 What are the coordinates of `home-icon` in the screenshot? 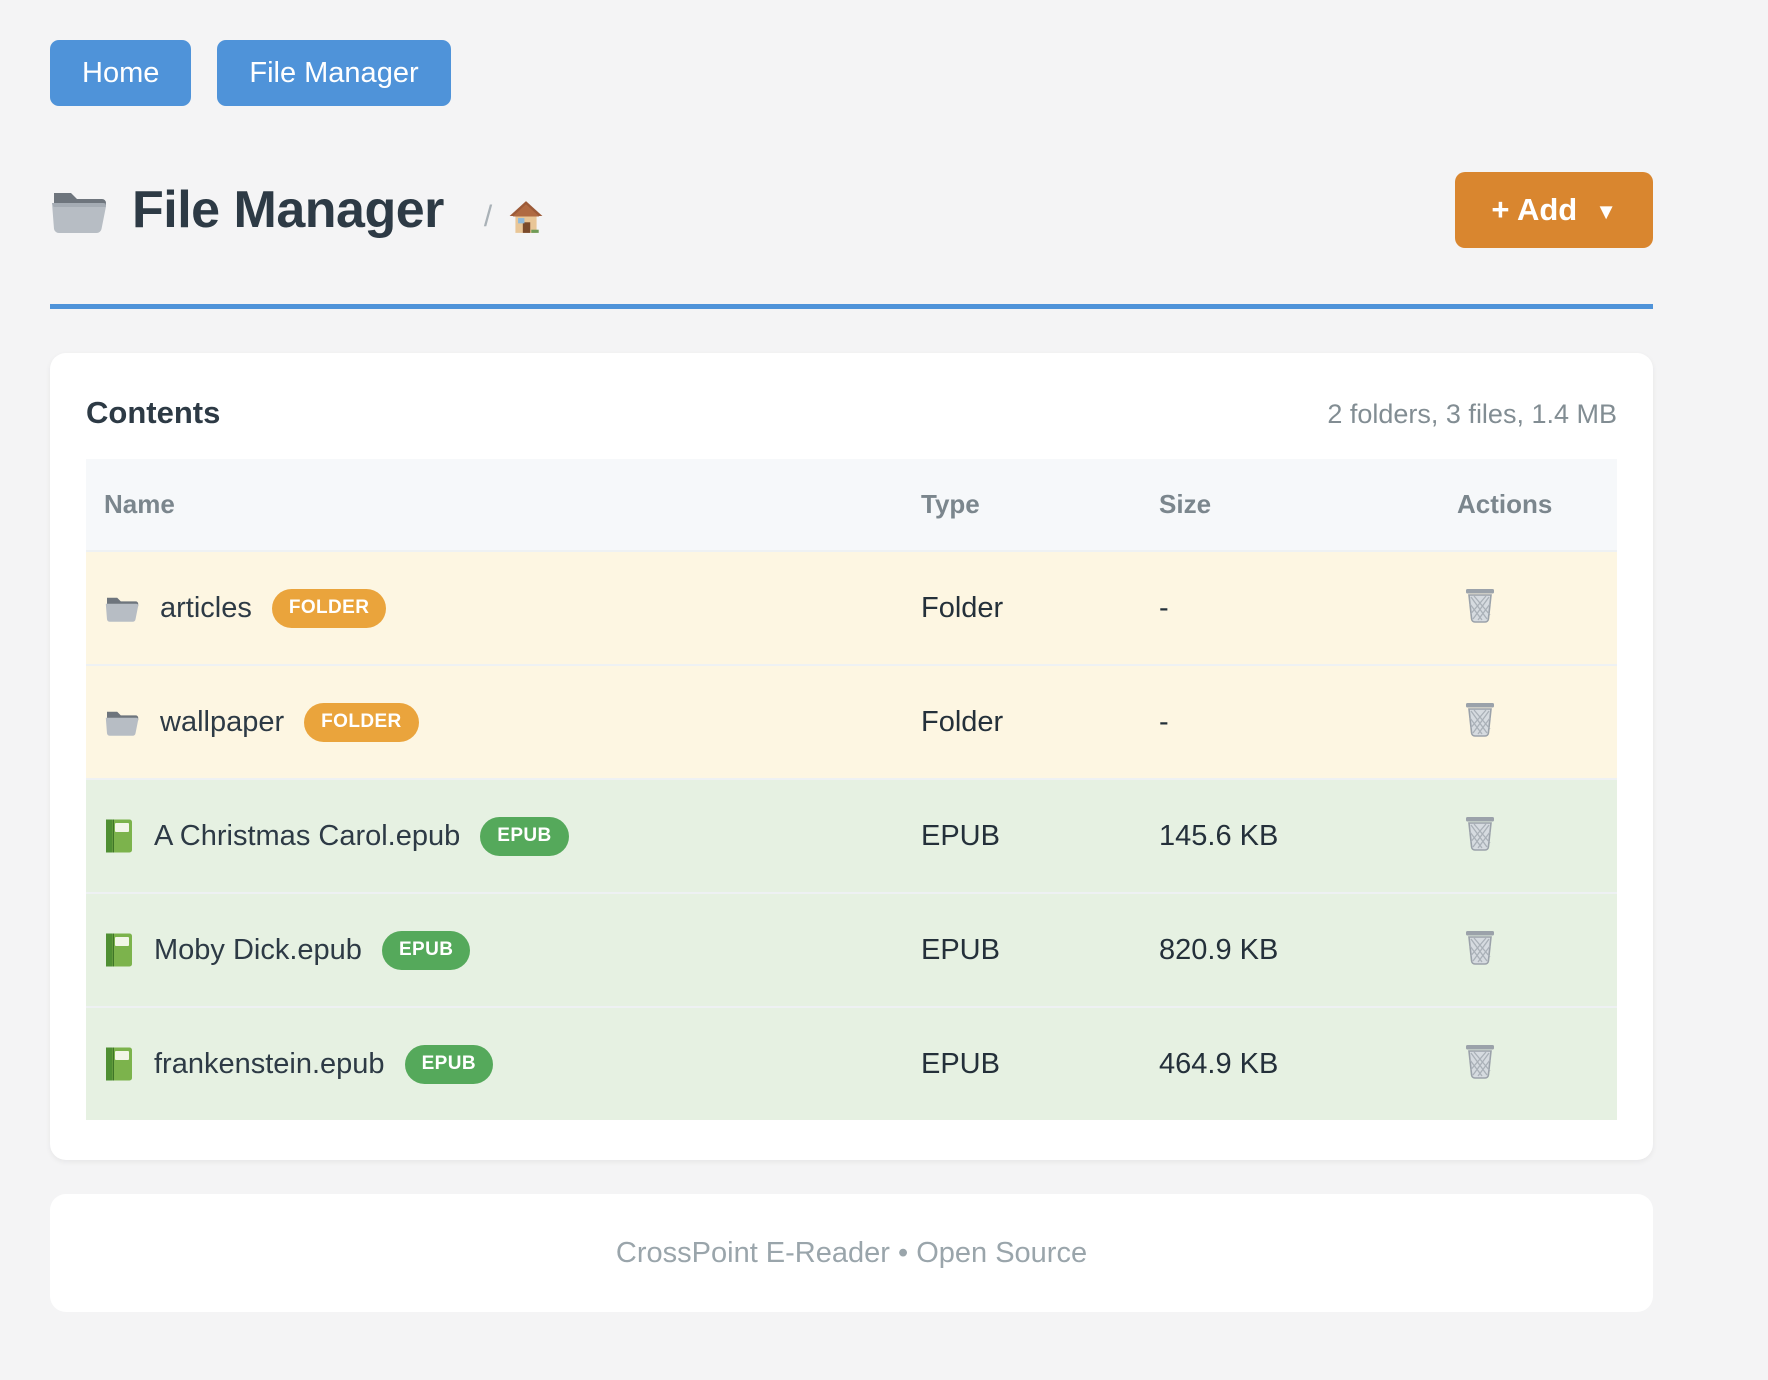 It's located at (526, 217).